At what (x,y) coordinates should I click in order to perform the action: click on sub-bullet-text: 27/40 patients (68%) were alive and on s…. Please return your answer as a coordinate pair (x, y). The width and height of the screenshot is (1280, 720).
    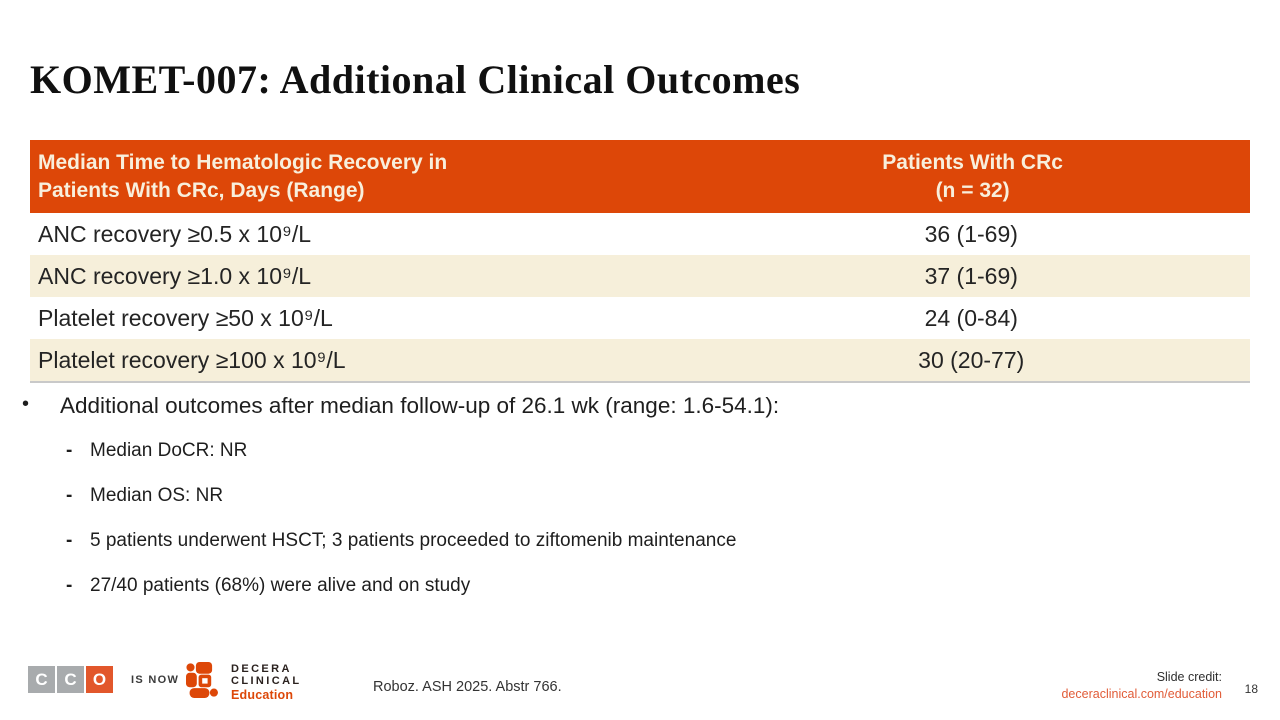
    Looking at the image, I should click on (280, 585).